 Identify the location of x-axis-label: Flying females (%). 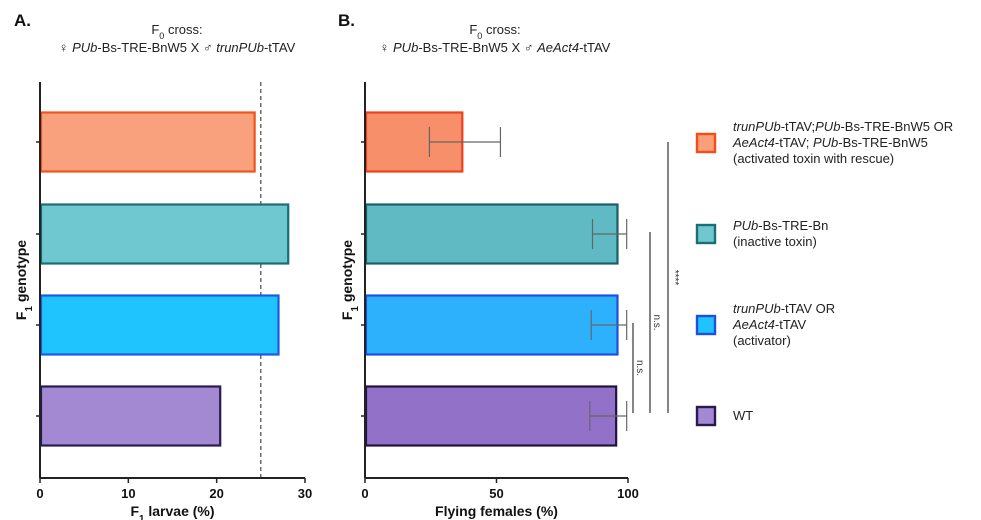
(496, 511).